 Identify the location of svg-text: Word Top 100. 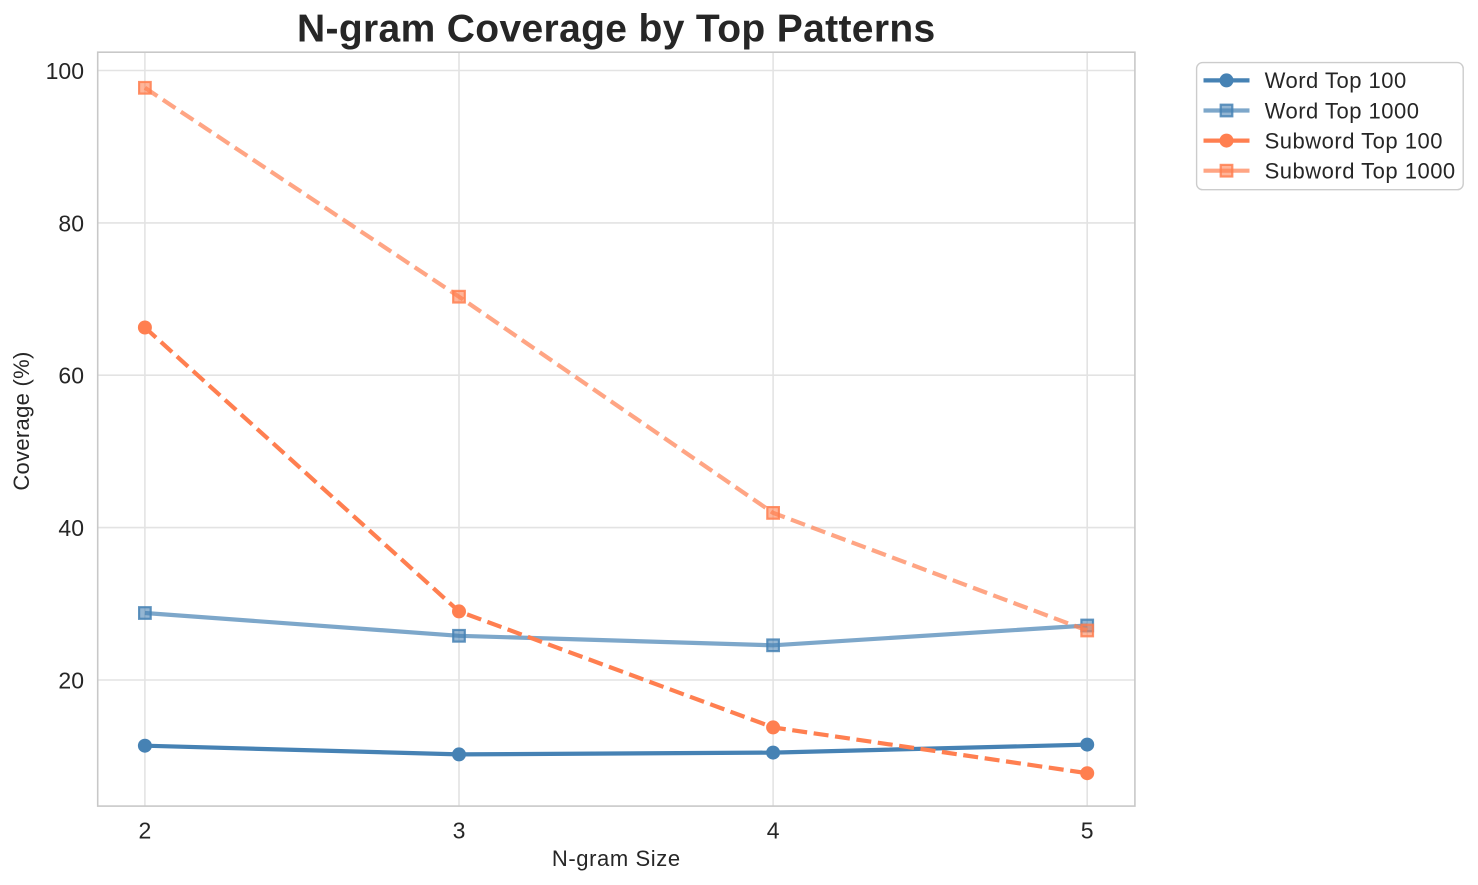
(1336, 80).